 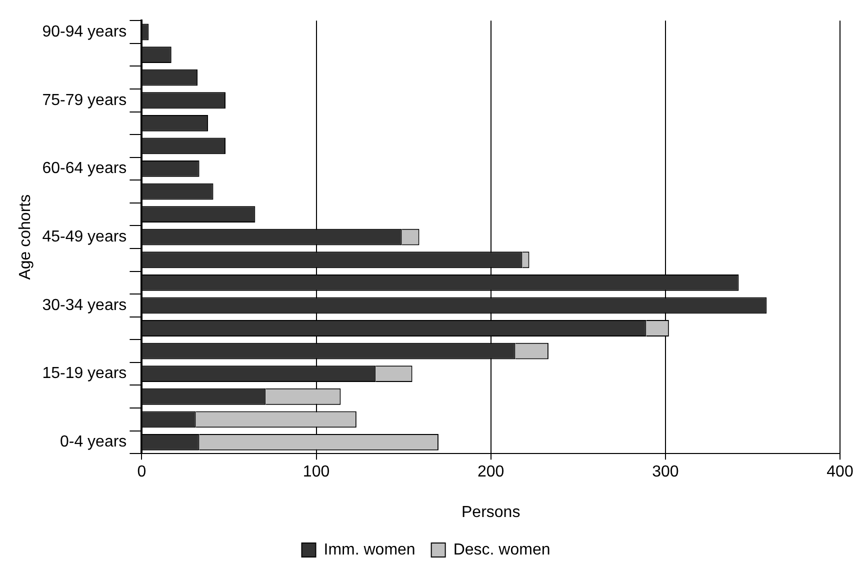 I want to click on y-tick-label: 90-94 years, so click(x=84, y=31).